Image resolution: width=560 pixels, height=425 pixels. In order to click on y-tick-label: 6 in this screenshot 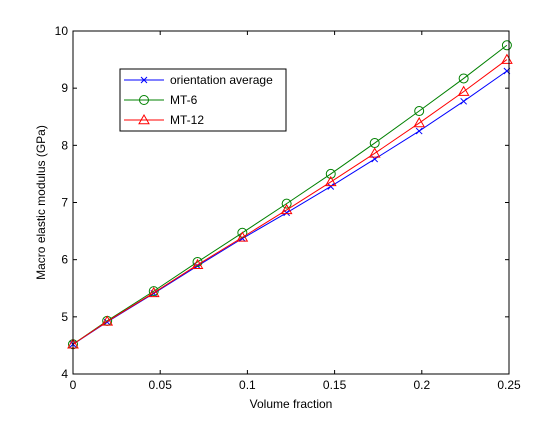, I will do `click(64, 260)`.